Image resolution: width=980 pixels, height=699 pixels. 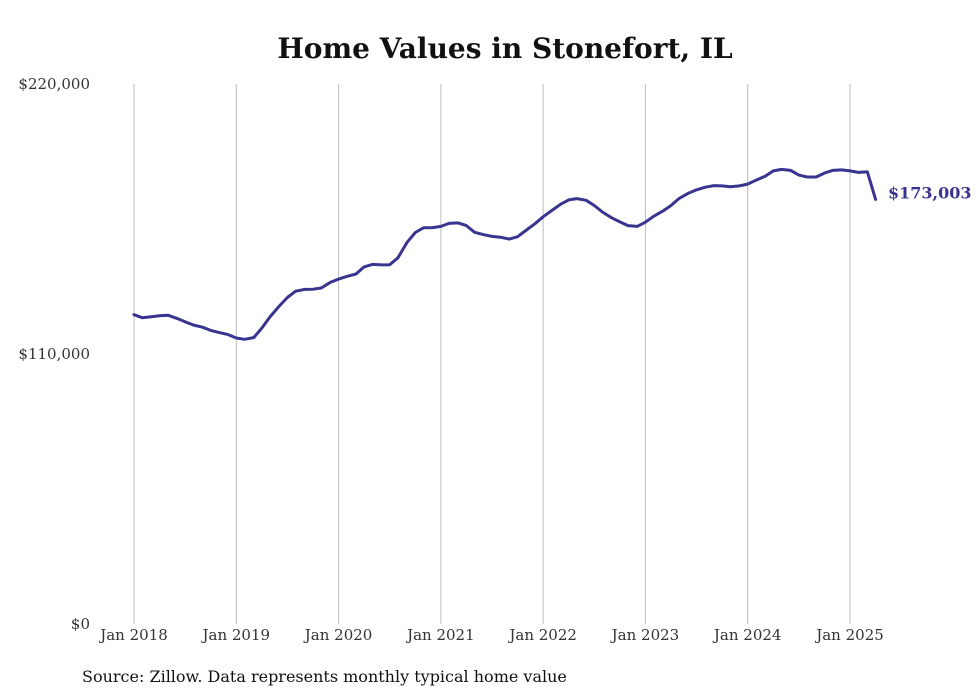 What do you see at coordinates (930, 192) in the screenshot?
I see `end-value-label: $173,003` at bounding box center [930, 192].